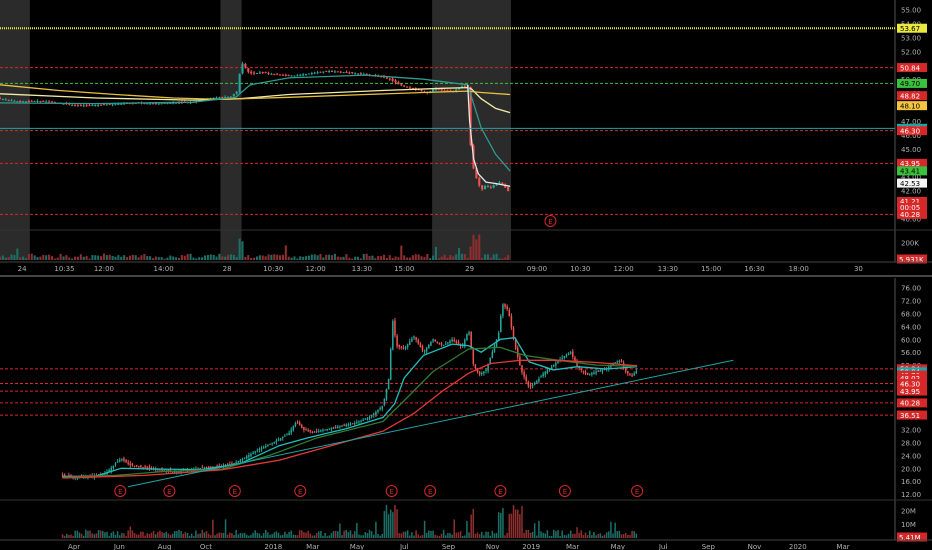 Image resolution: width=932 pixels, height=550 pixels. What do you see at coordinates (912, 131) in the screenshot?
I see `price-label-badge` at bounding box center [912, 131].